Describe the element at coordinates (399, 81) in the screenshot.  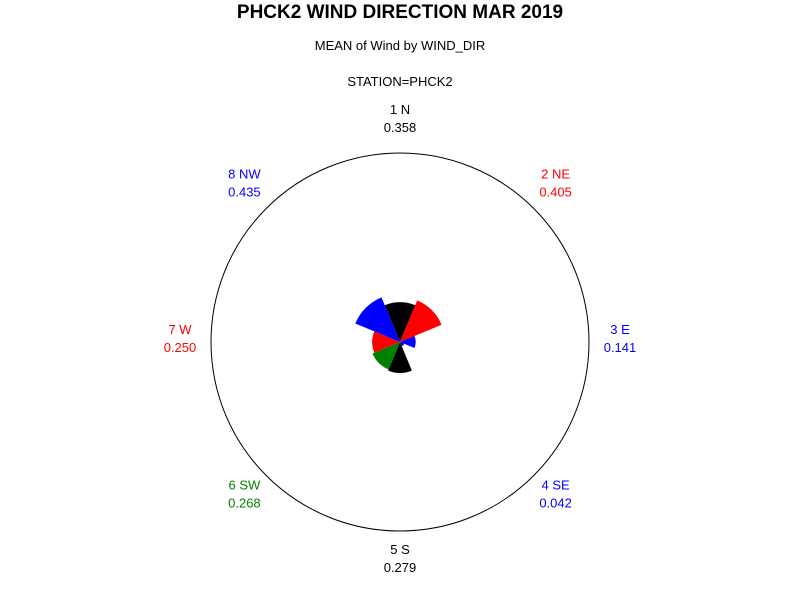
I see `station-label: STATION=PHCK2` at that location.